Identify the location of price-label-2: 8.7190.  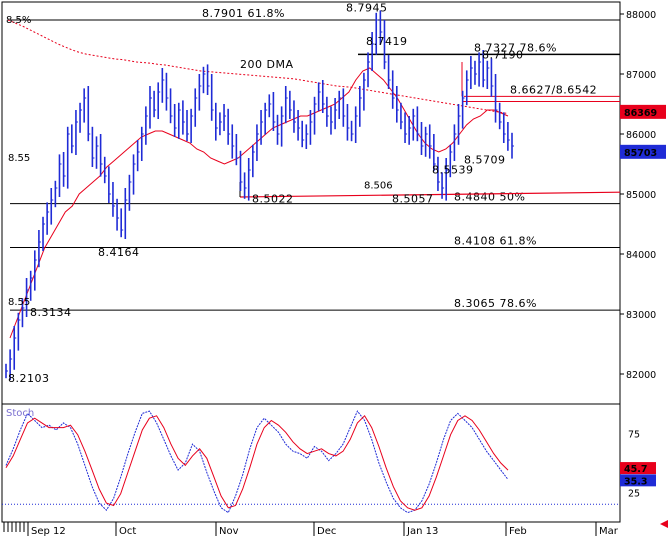
(503, 55).